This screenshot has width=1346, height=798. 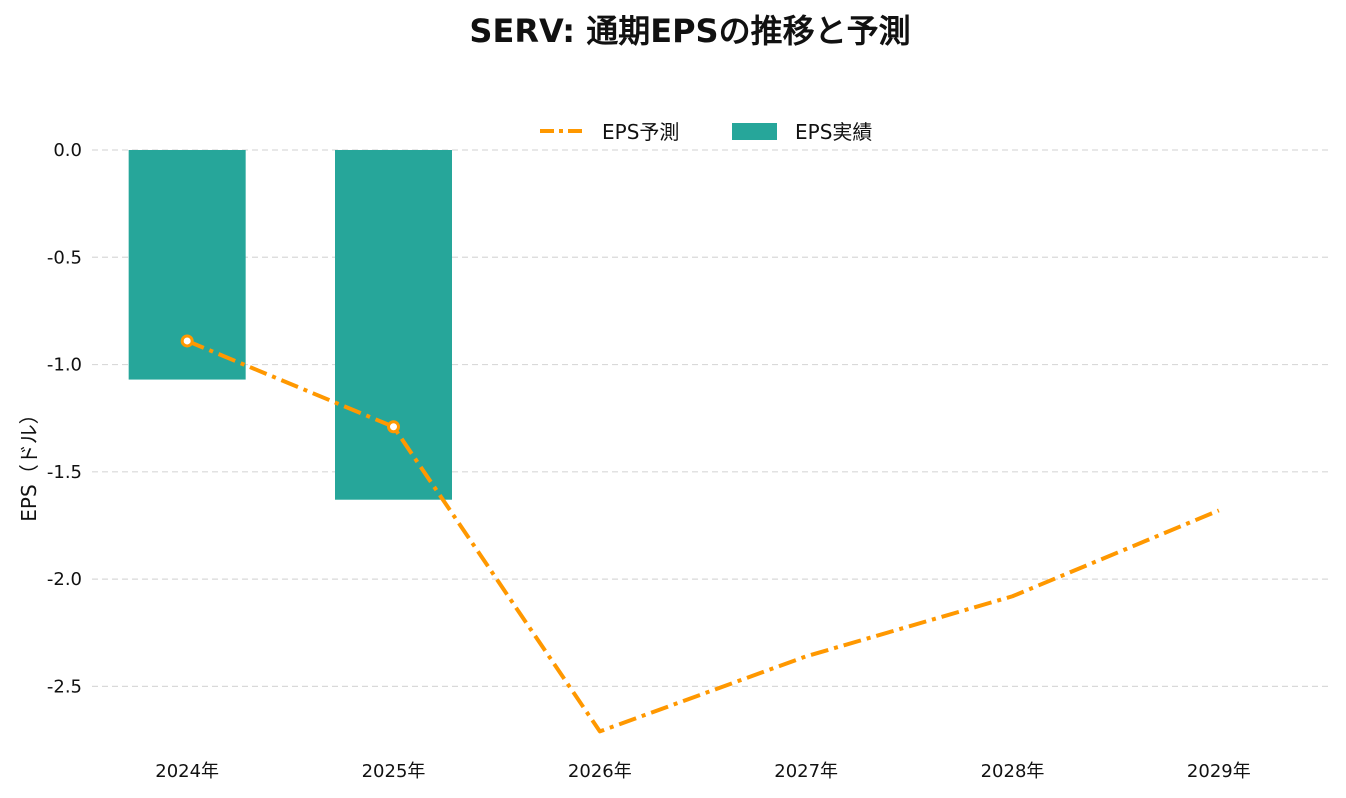 I want to click on x-tick-label: 2026年, so click(x=600, y=771).